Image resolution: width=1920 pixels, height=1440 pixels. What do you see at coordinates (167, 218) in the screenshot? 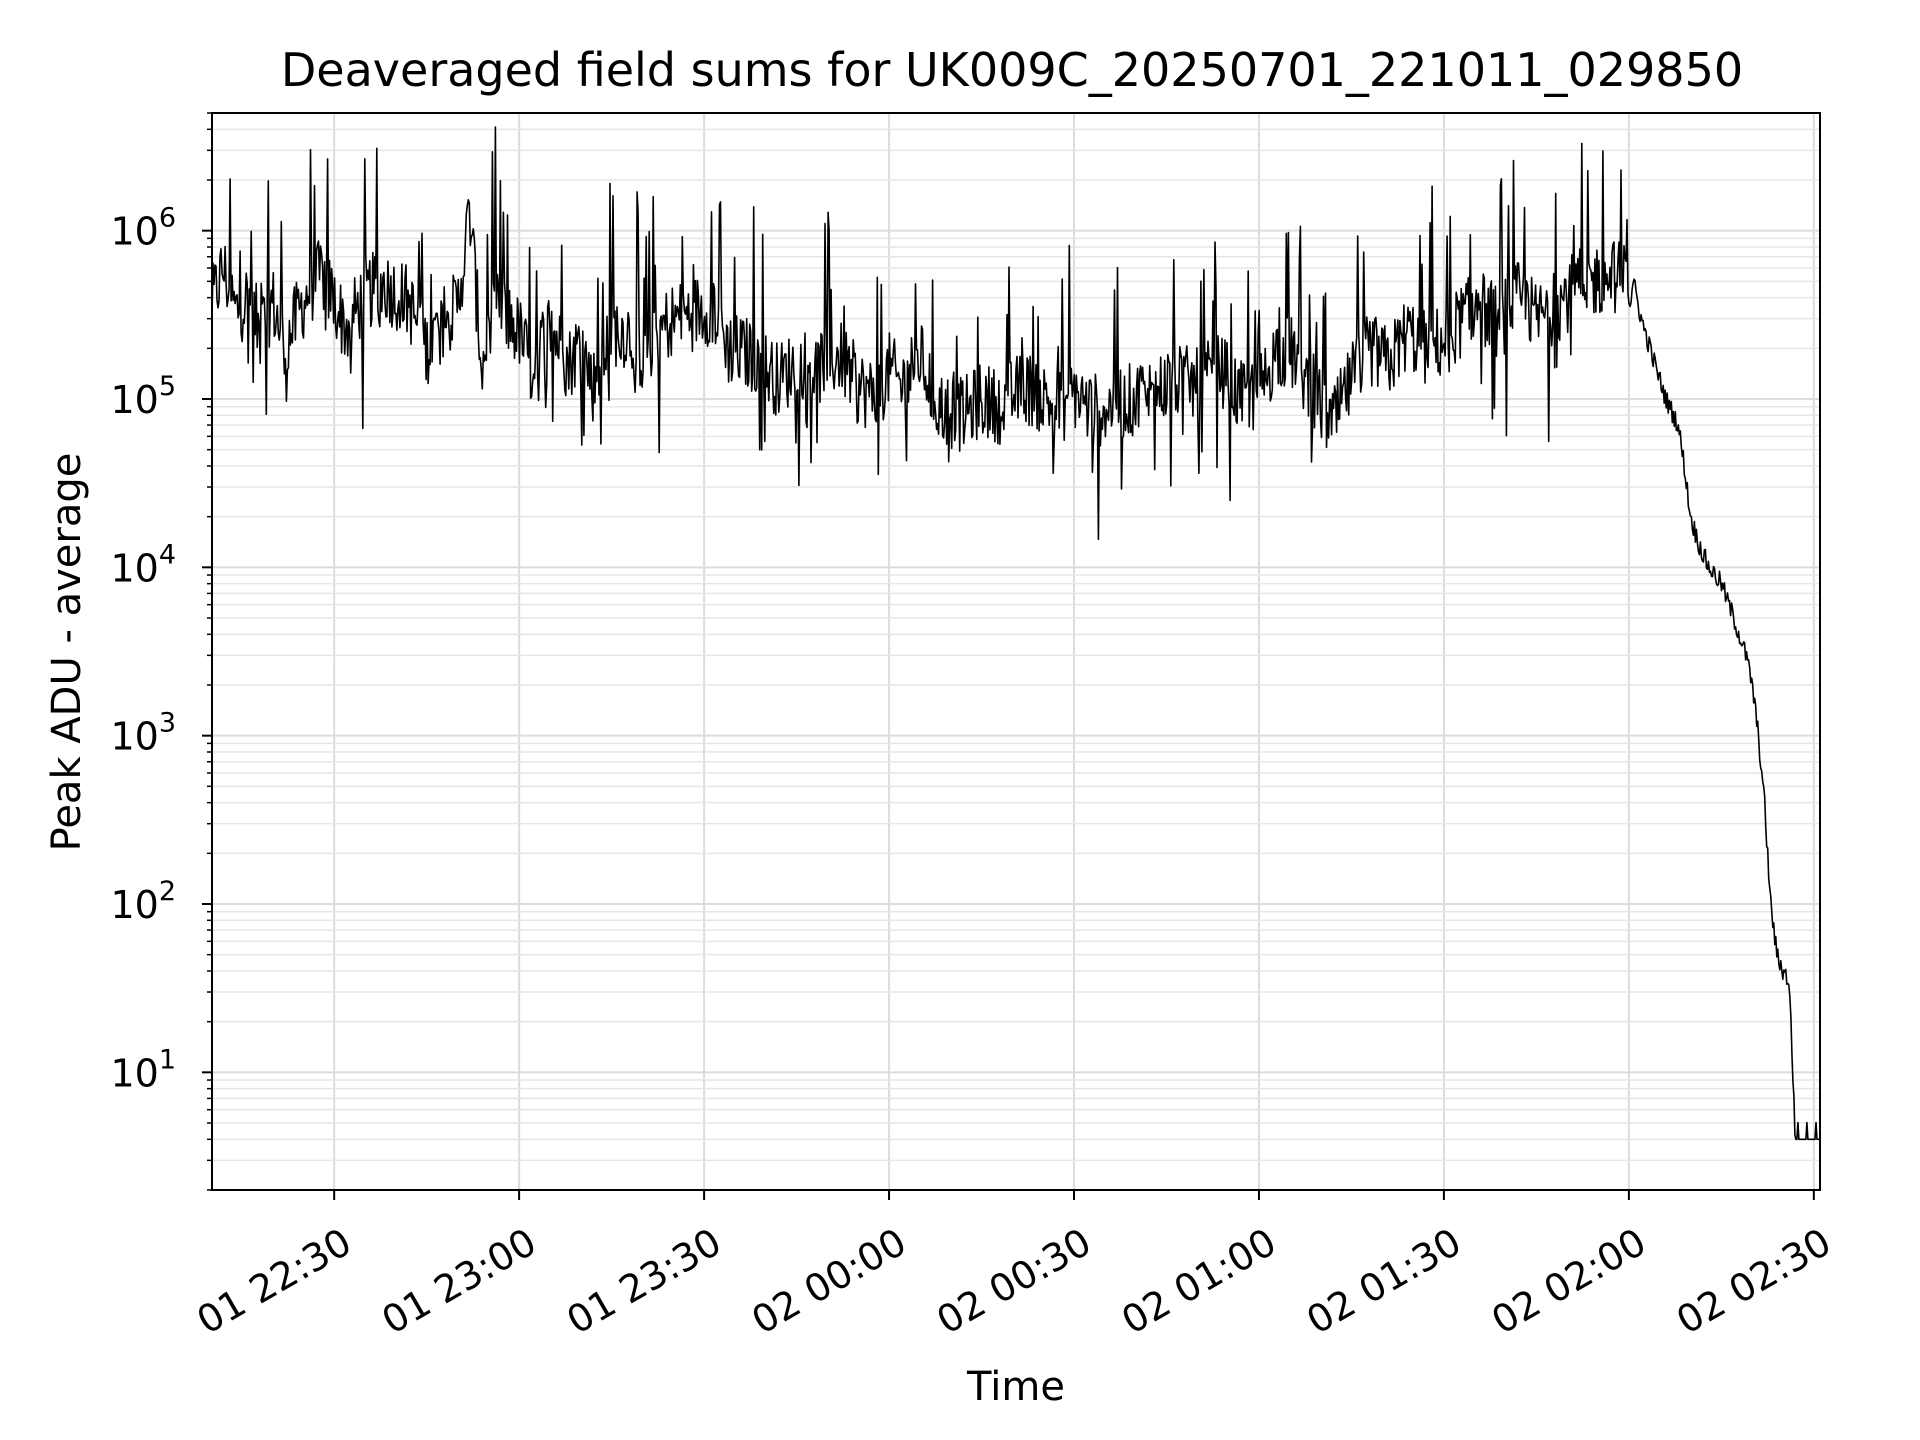
I see `y-tick-exponent: 6` at bounding box center [167, 218].